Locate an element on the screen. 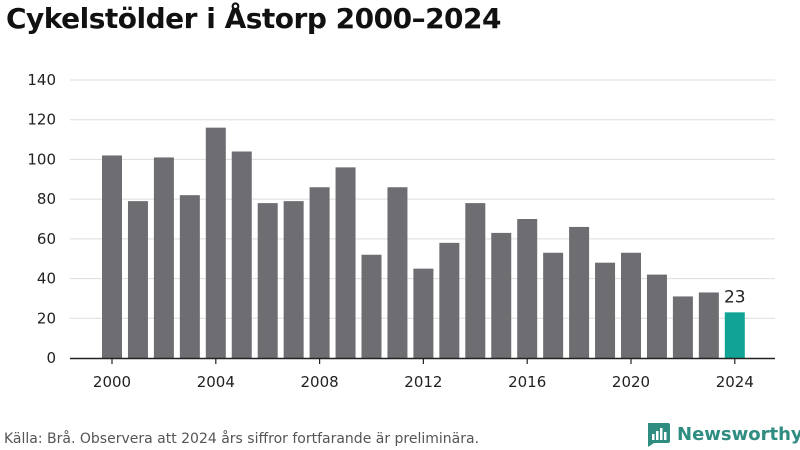  brand-name: Newsworthy is located at coordinates (738, 434).